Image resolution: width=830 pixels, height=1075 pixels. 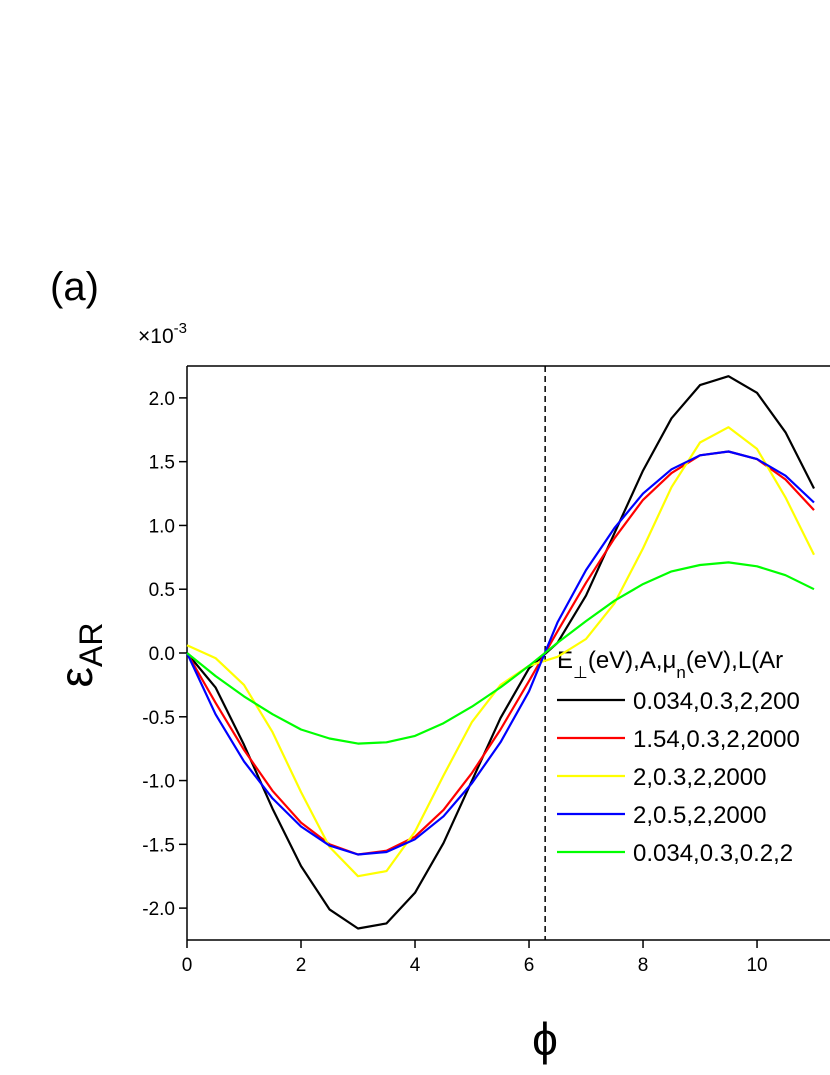 I want to click on legend-label: 1.54,0.3,2,2000, so click(x=716, y=739).